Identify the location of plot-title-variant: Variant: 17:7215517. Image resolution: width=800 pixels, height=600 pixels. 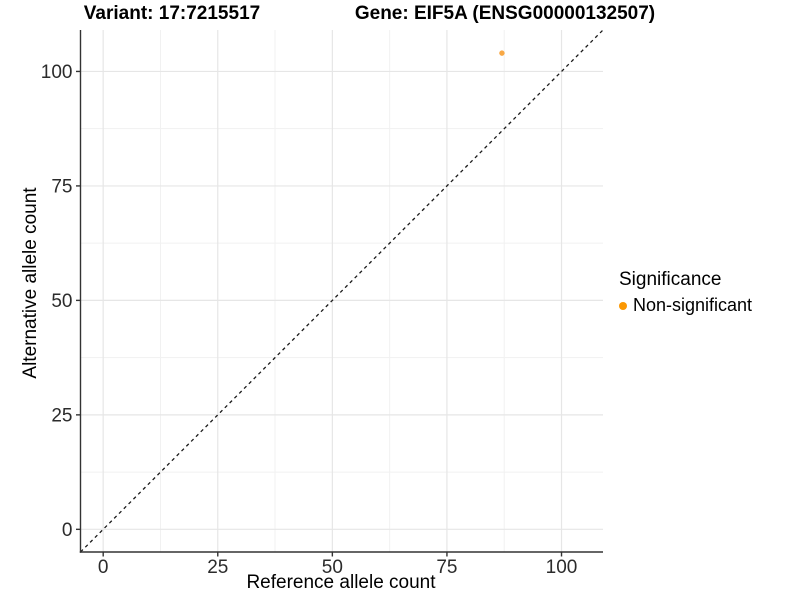
(172, 13).